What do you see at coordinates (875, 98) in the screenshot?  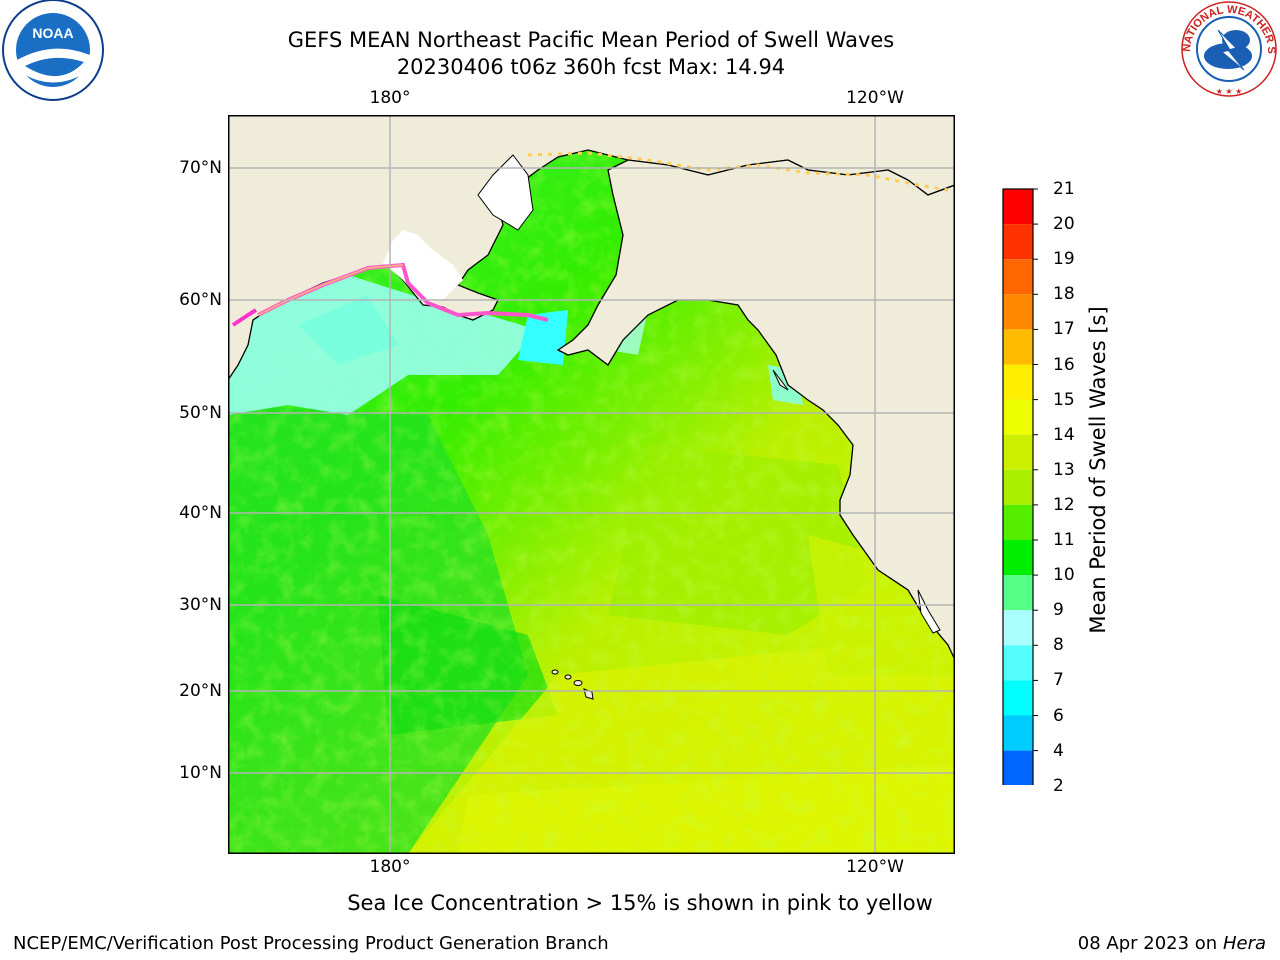 I see `lon-label-top-120w: 120°W` at bounding box center [875, 98].